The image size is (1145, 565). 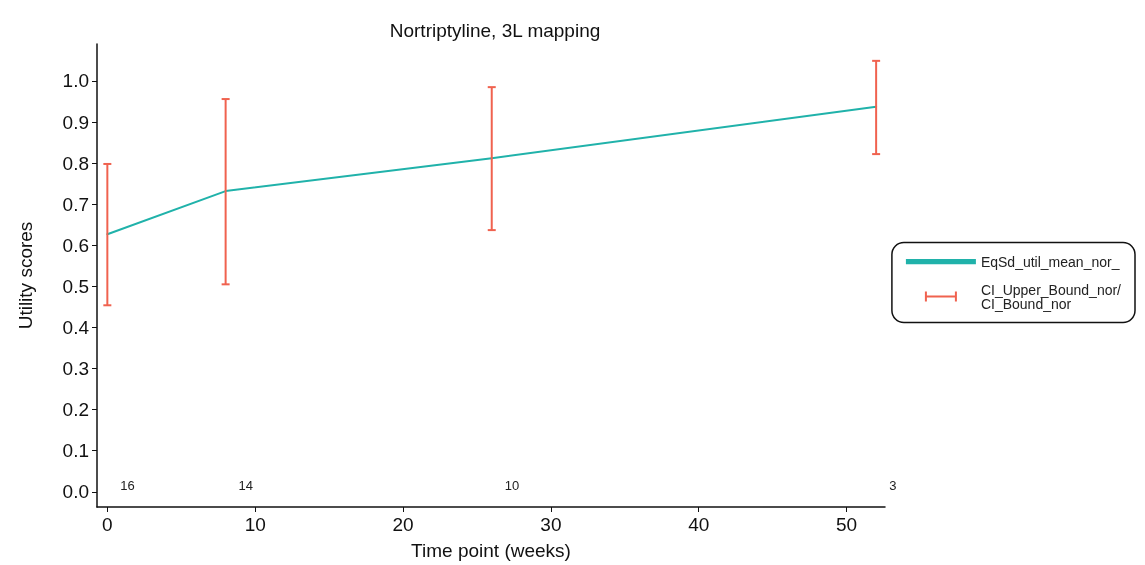 I want to click on y-axis-title: Utility scores, so click(x=25, y=275).